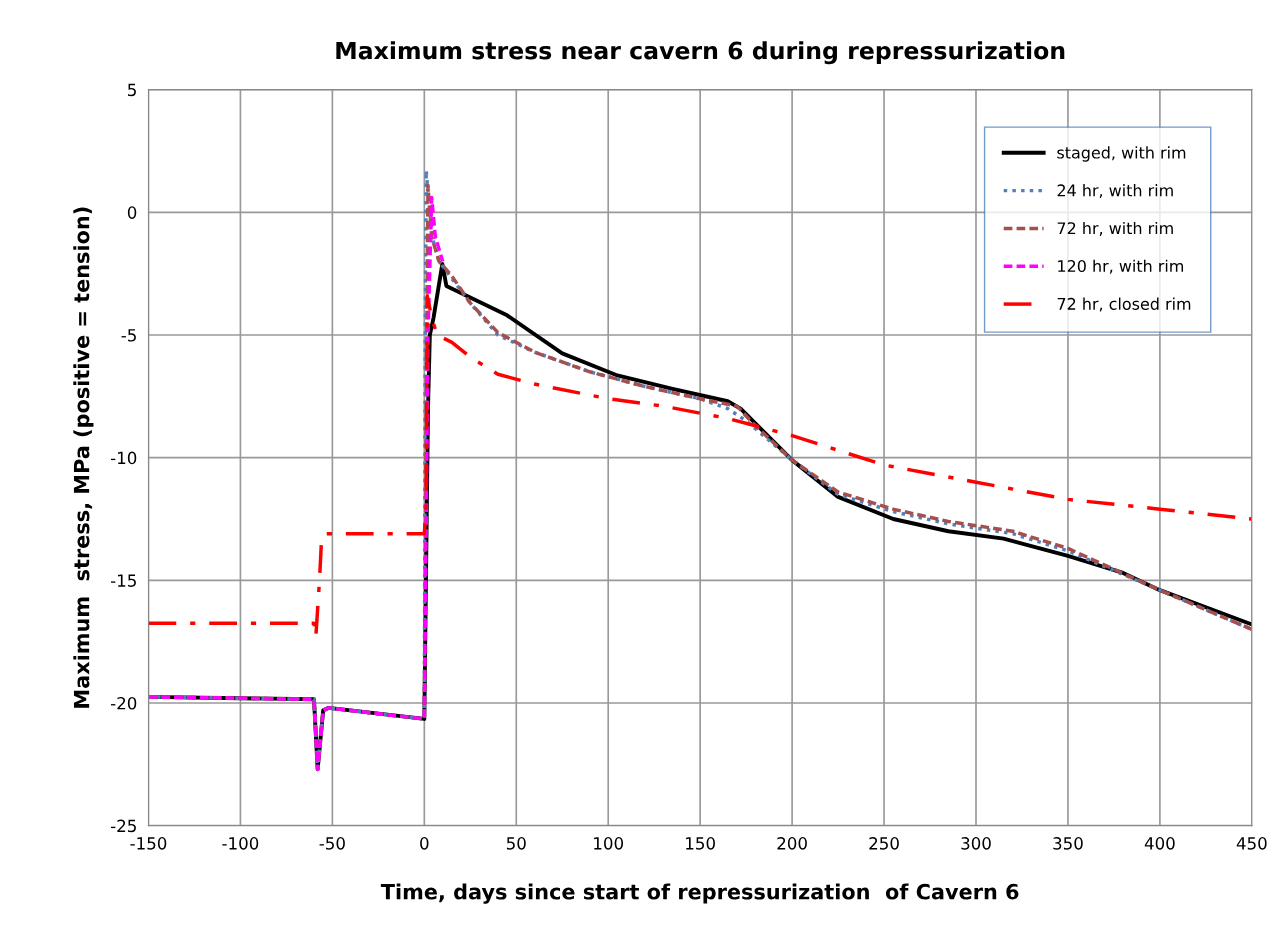 This screenshot has height=934, width=1280. I want to click on x-tick-label: 350, so click(1068, 843).